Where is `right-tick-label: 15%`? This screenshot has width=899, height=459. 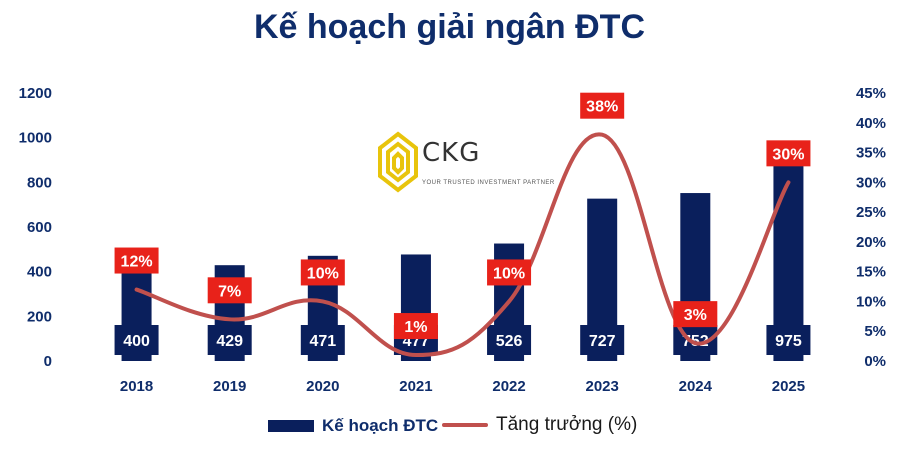
right-tick-label: 15% is located at coordinates (871, 272).